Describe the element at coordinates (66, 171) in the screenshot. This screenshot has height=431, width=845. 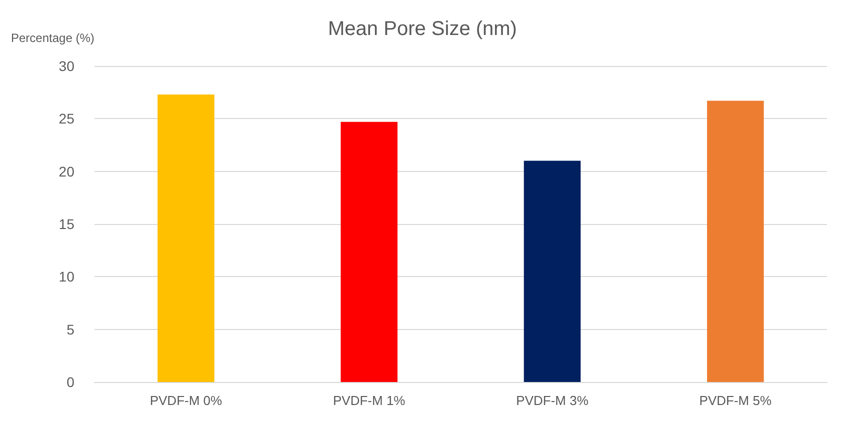
I see `y-tick-label: 20` at that location.